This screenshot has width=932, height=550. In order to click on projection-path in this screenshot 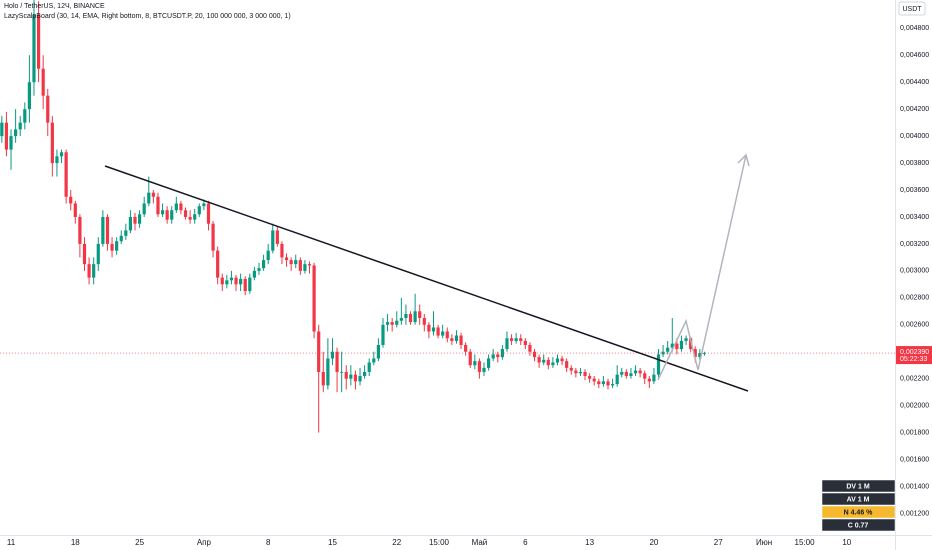, I will do `click(702, 267)`.